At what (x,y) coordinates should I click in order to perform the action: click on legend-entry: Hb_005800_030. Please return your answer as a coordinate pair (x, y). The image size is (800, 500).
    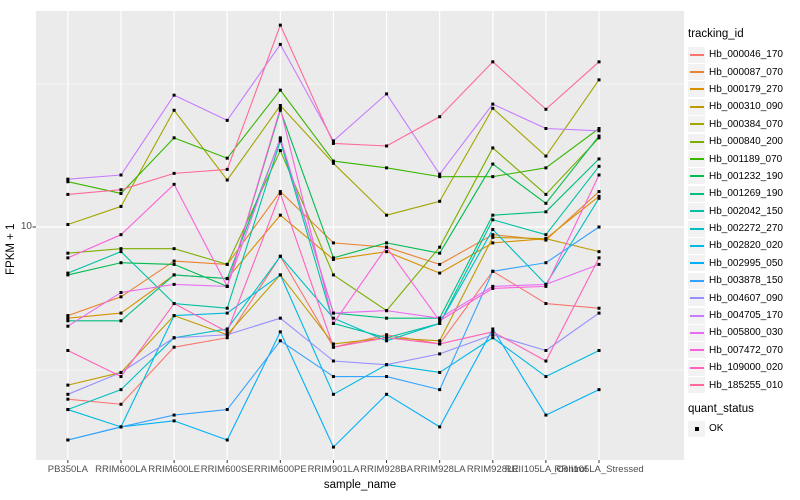
    Looking at the image, I should click on (743, 332).